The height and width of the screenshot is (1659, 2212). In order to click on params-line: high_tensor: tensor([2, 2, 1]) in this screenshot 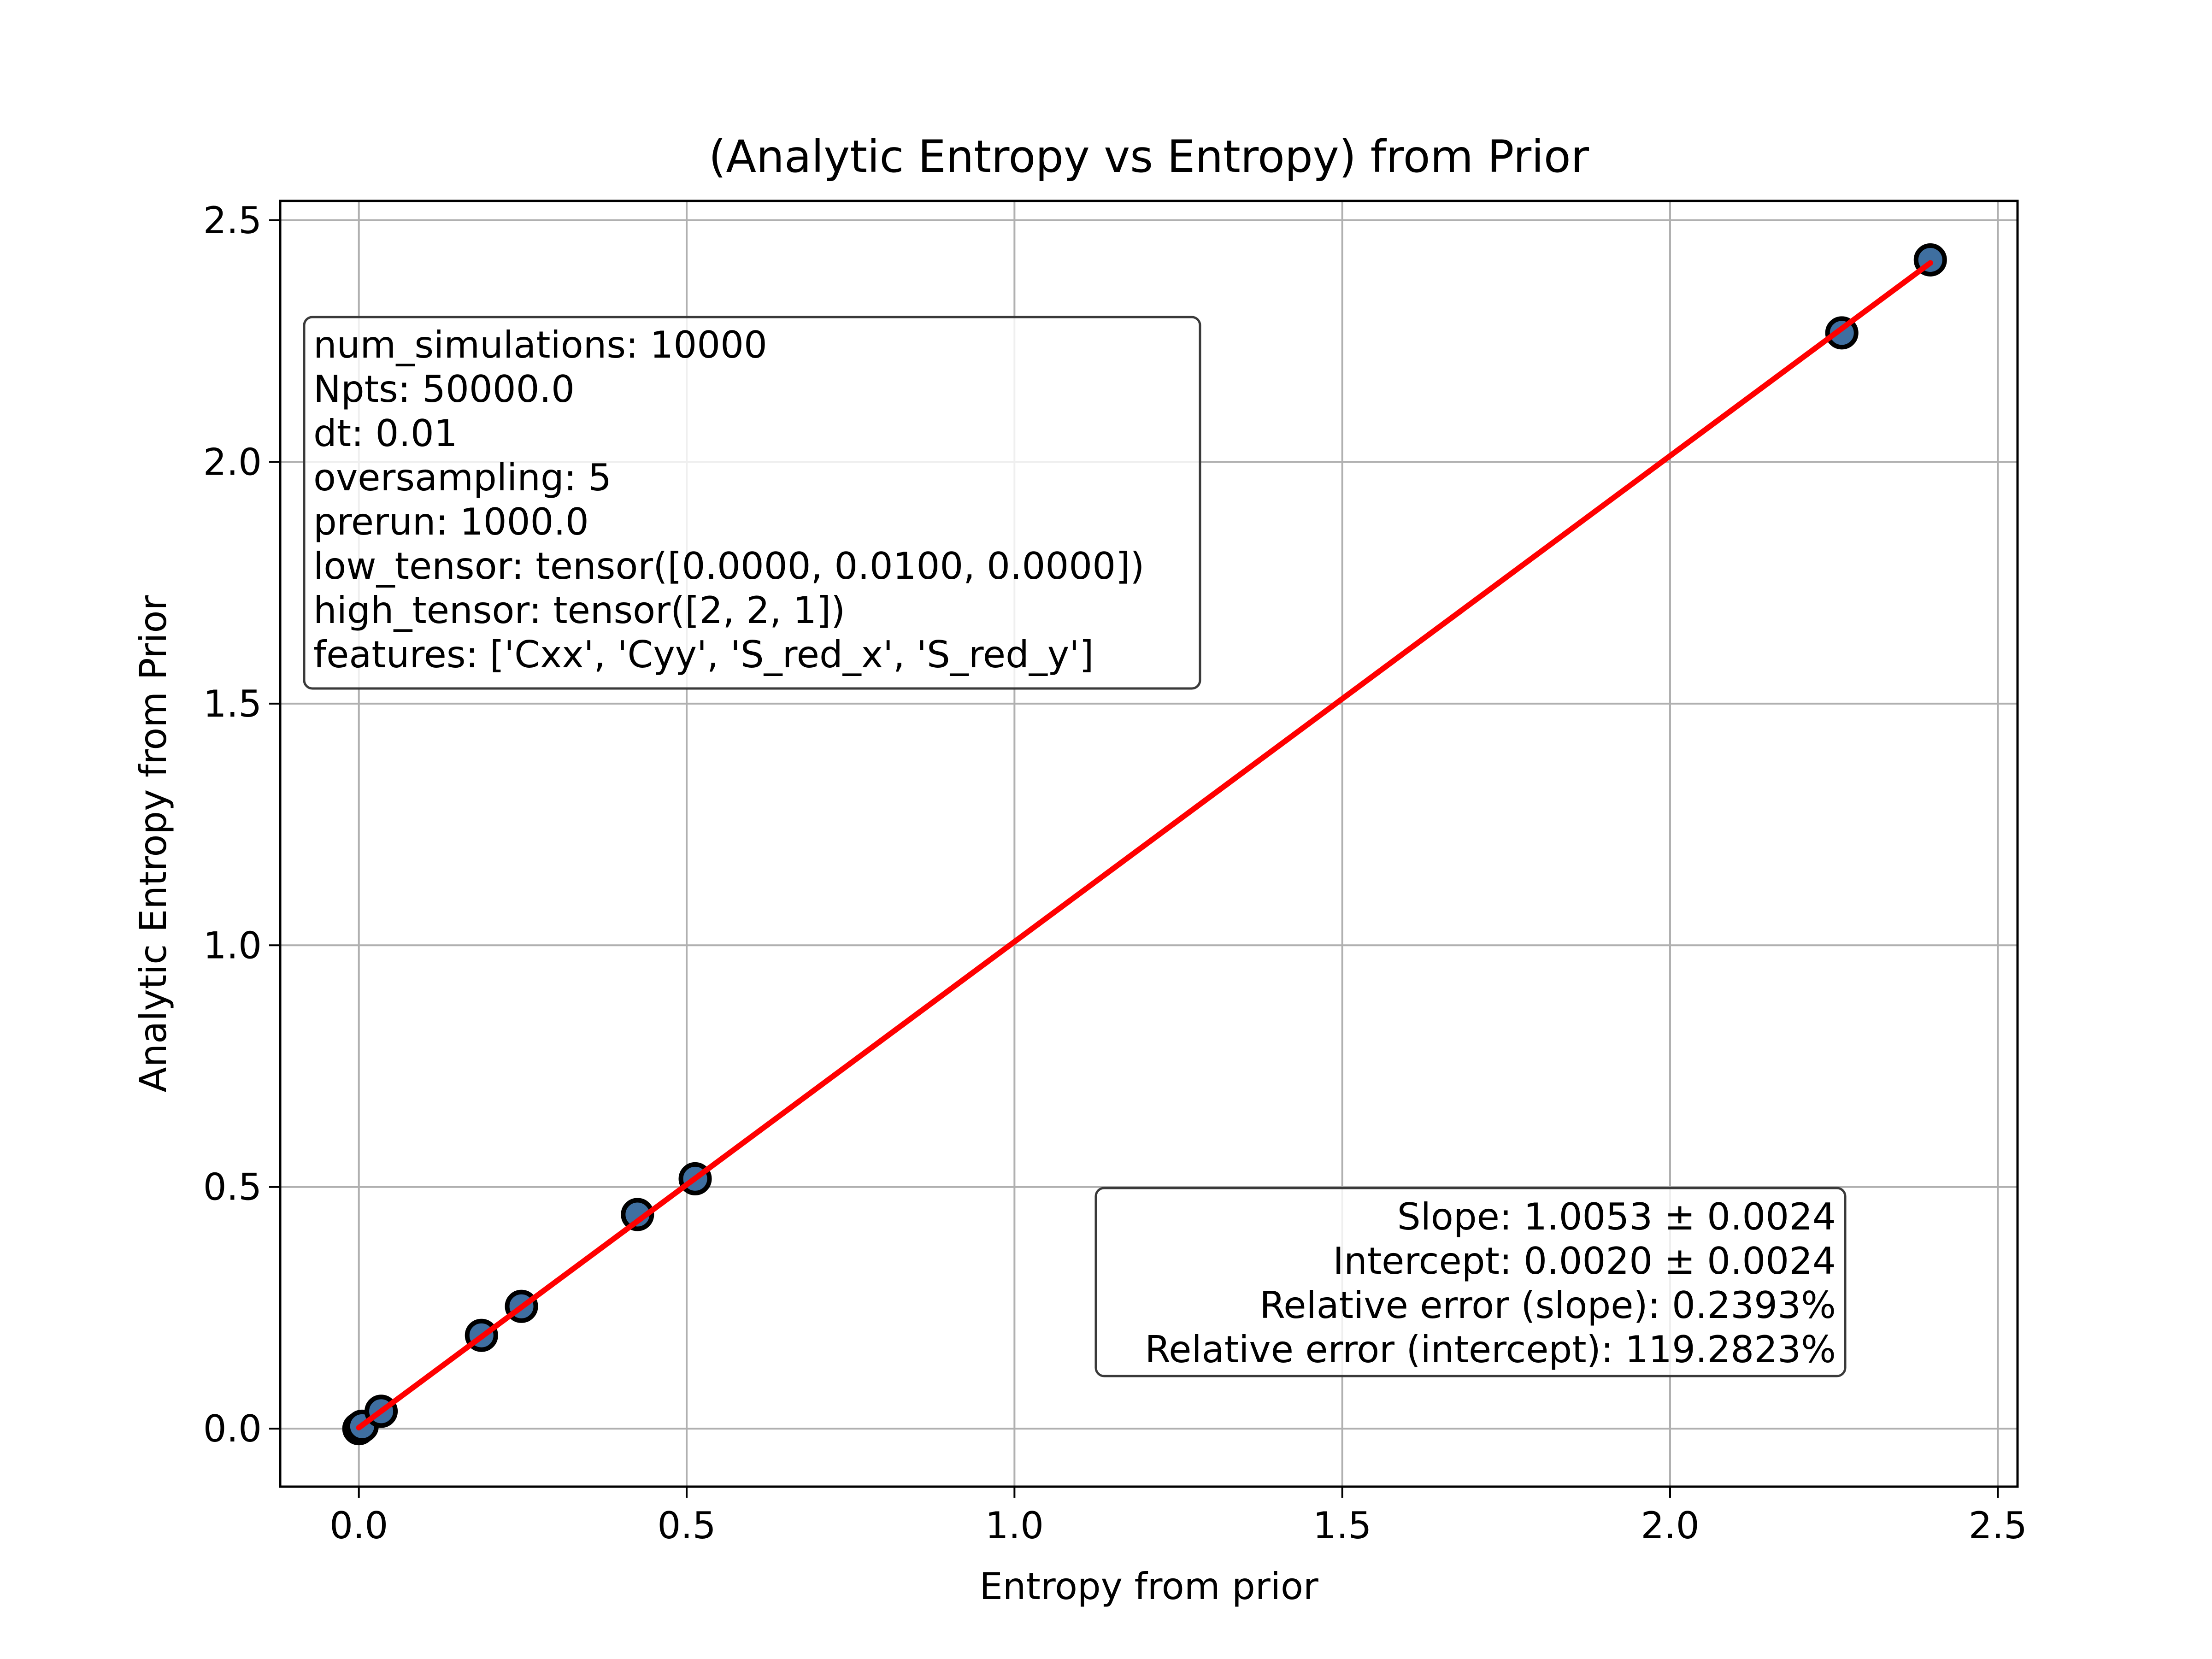, I will do `click(579, 610)`.